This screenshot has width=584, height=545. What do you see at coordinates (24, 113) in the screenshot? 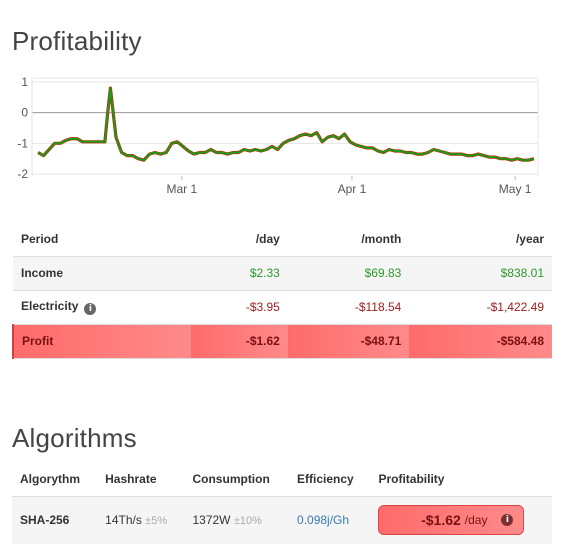
I see `y-tick-label: 0` at bounding box center [24, 113].